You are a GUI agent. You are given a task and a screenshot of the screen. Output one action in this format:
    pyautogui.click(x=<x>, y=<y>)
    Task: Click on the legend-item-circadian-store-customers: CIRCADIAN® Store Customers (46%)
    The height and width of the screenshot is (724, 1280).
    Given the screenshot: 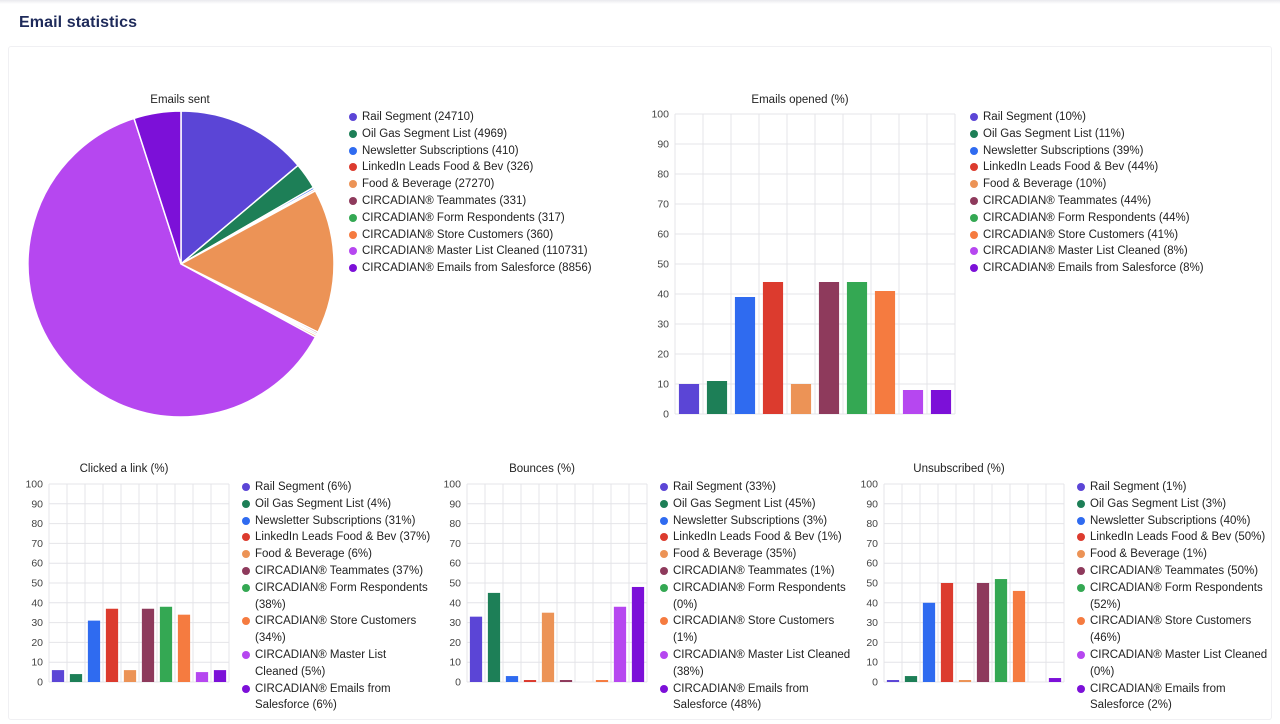 What is the action you would take?
    pyautogui.click(x=1175, y=630)
    